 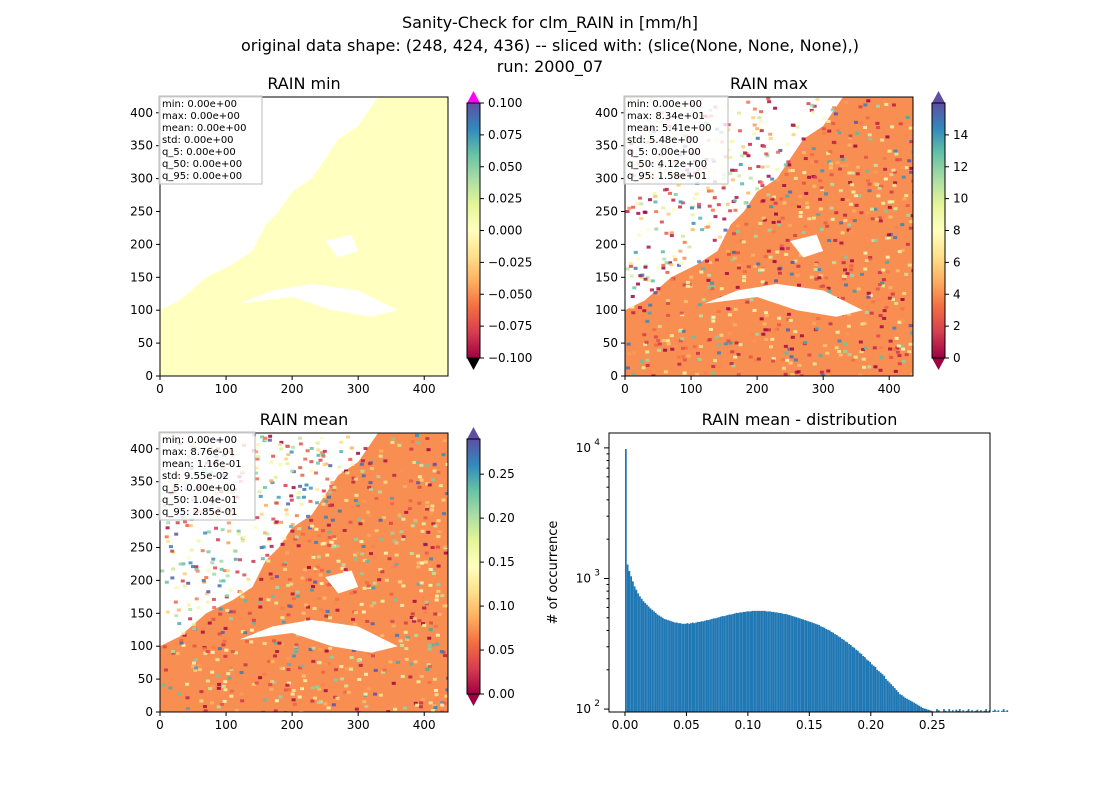 I want to click on sea-area, so click(x=342, y=246).